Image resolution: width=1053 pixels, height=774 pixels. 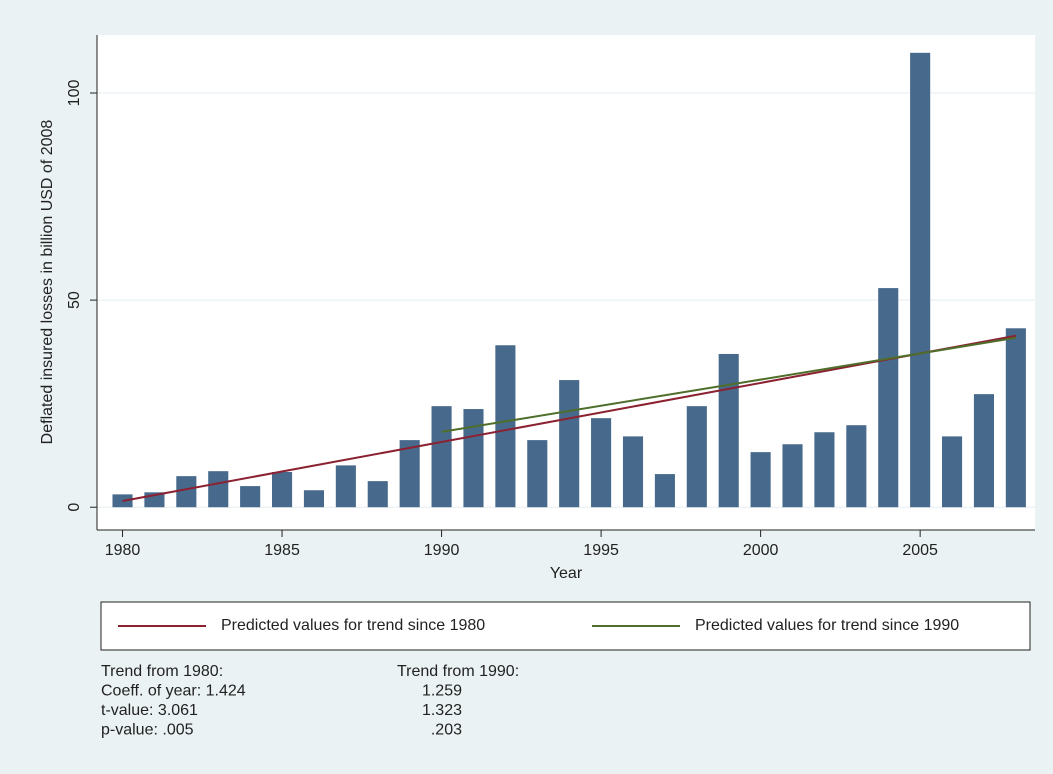 What do you see at coordinates (601, 550) in the screenshot?
I see `x-tick-label: 1995` at bounding box center [601, 550].